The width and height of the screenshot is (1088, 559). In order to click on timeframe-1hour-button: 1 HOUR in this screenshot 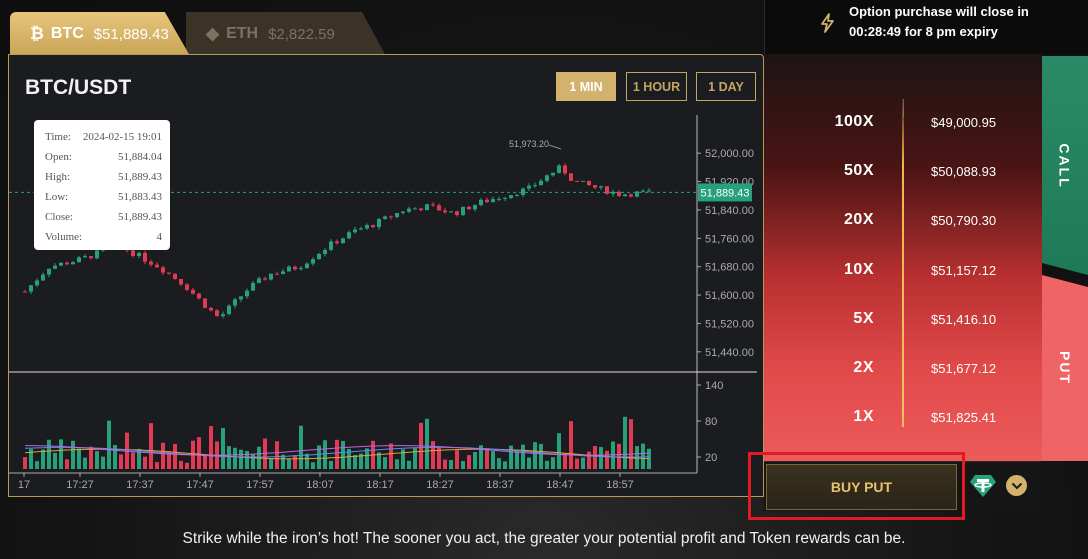, I will do `click(656, 86)`.